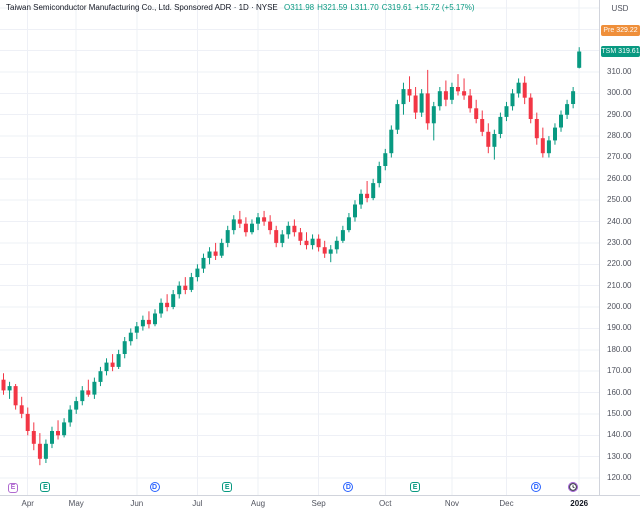  I want to click on time-axis: Apr May Jun Jul Aug Sep Oct Nov Dec 2026, so click(320, 503).